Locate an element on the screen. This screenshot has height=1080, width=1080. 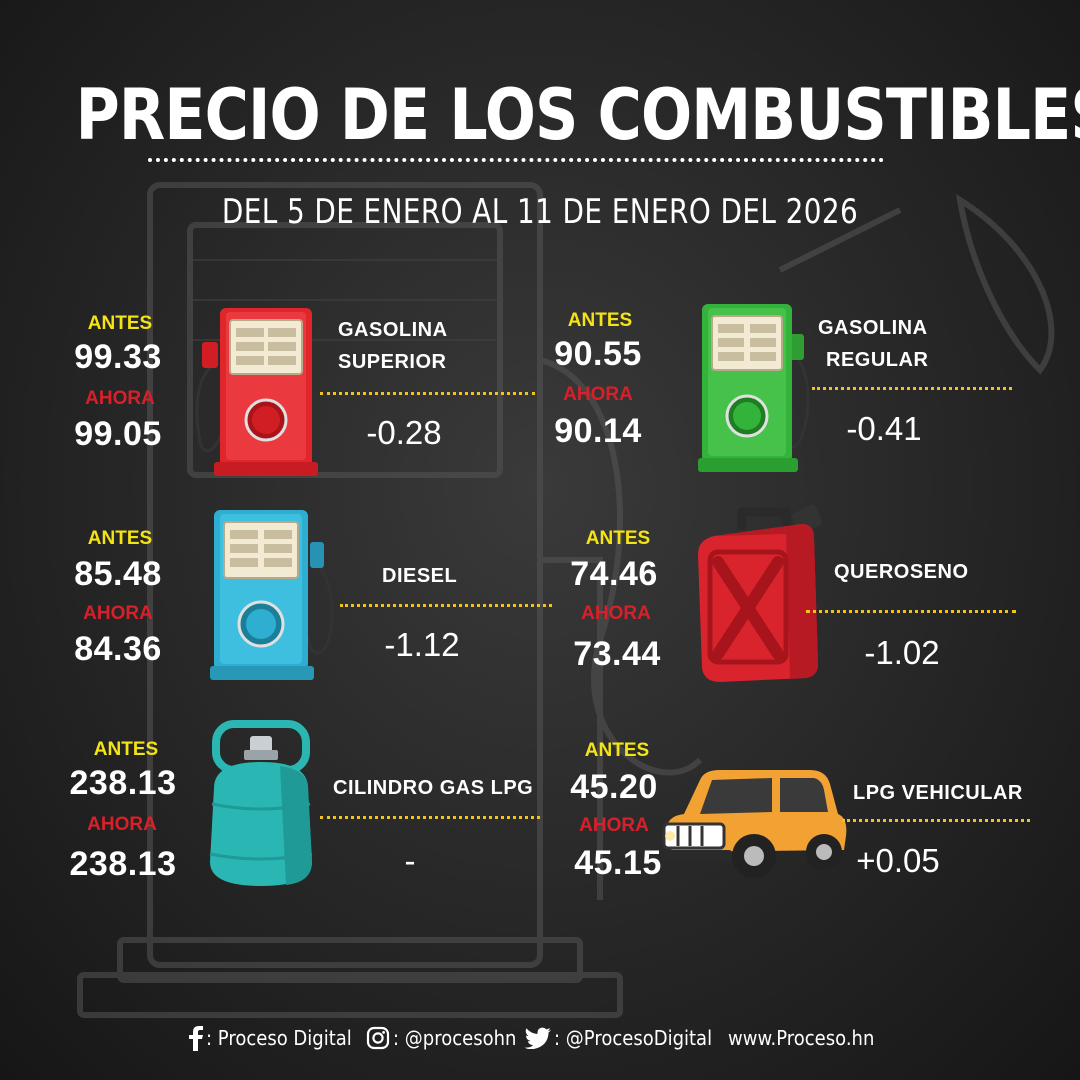
page-title: PRECIO DE LOS COMBUSTIBLES is located at coordinates (577, 115).